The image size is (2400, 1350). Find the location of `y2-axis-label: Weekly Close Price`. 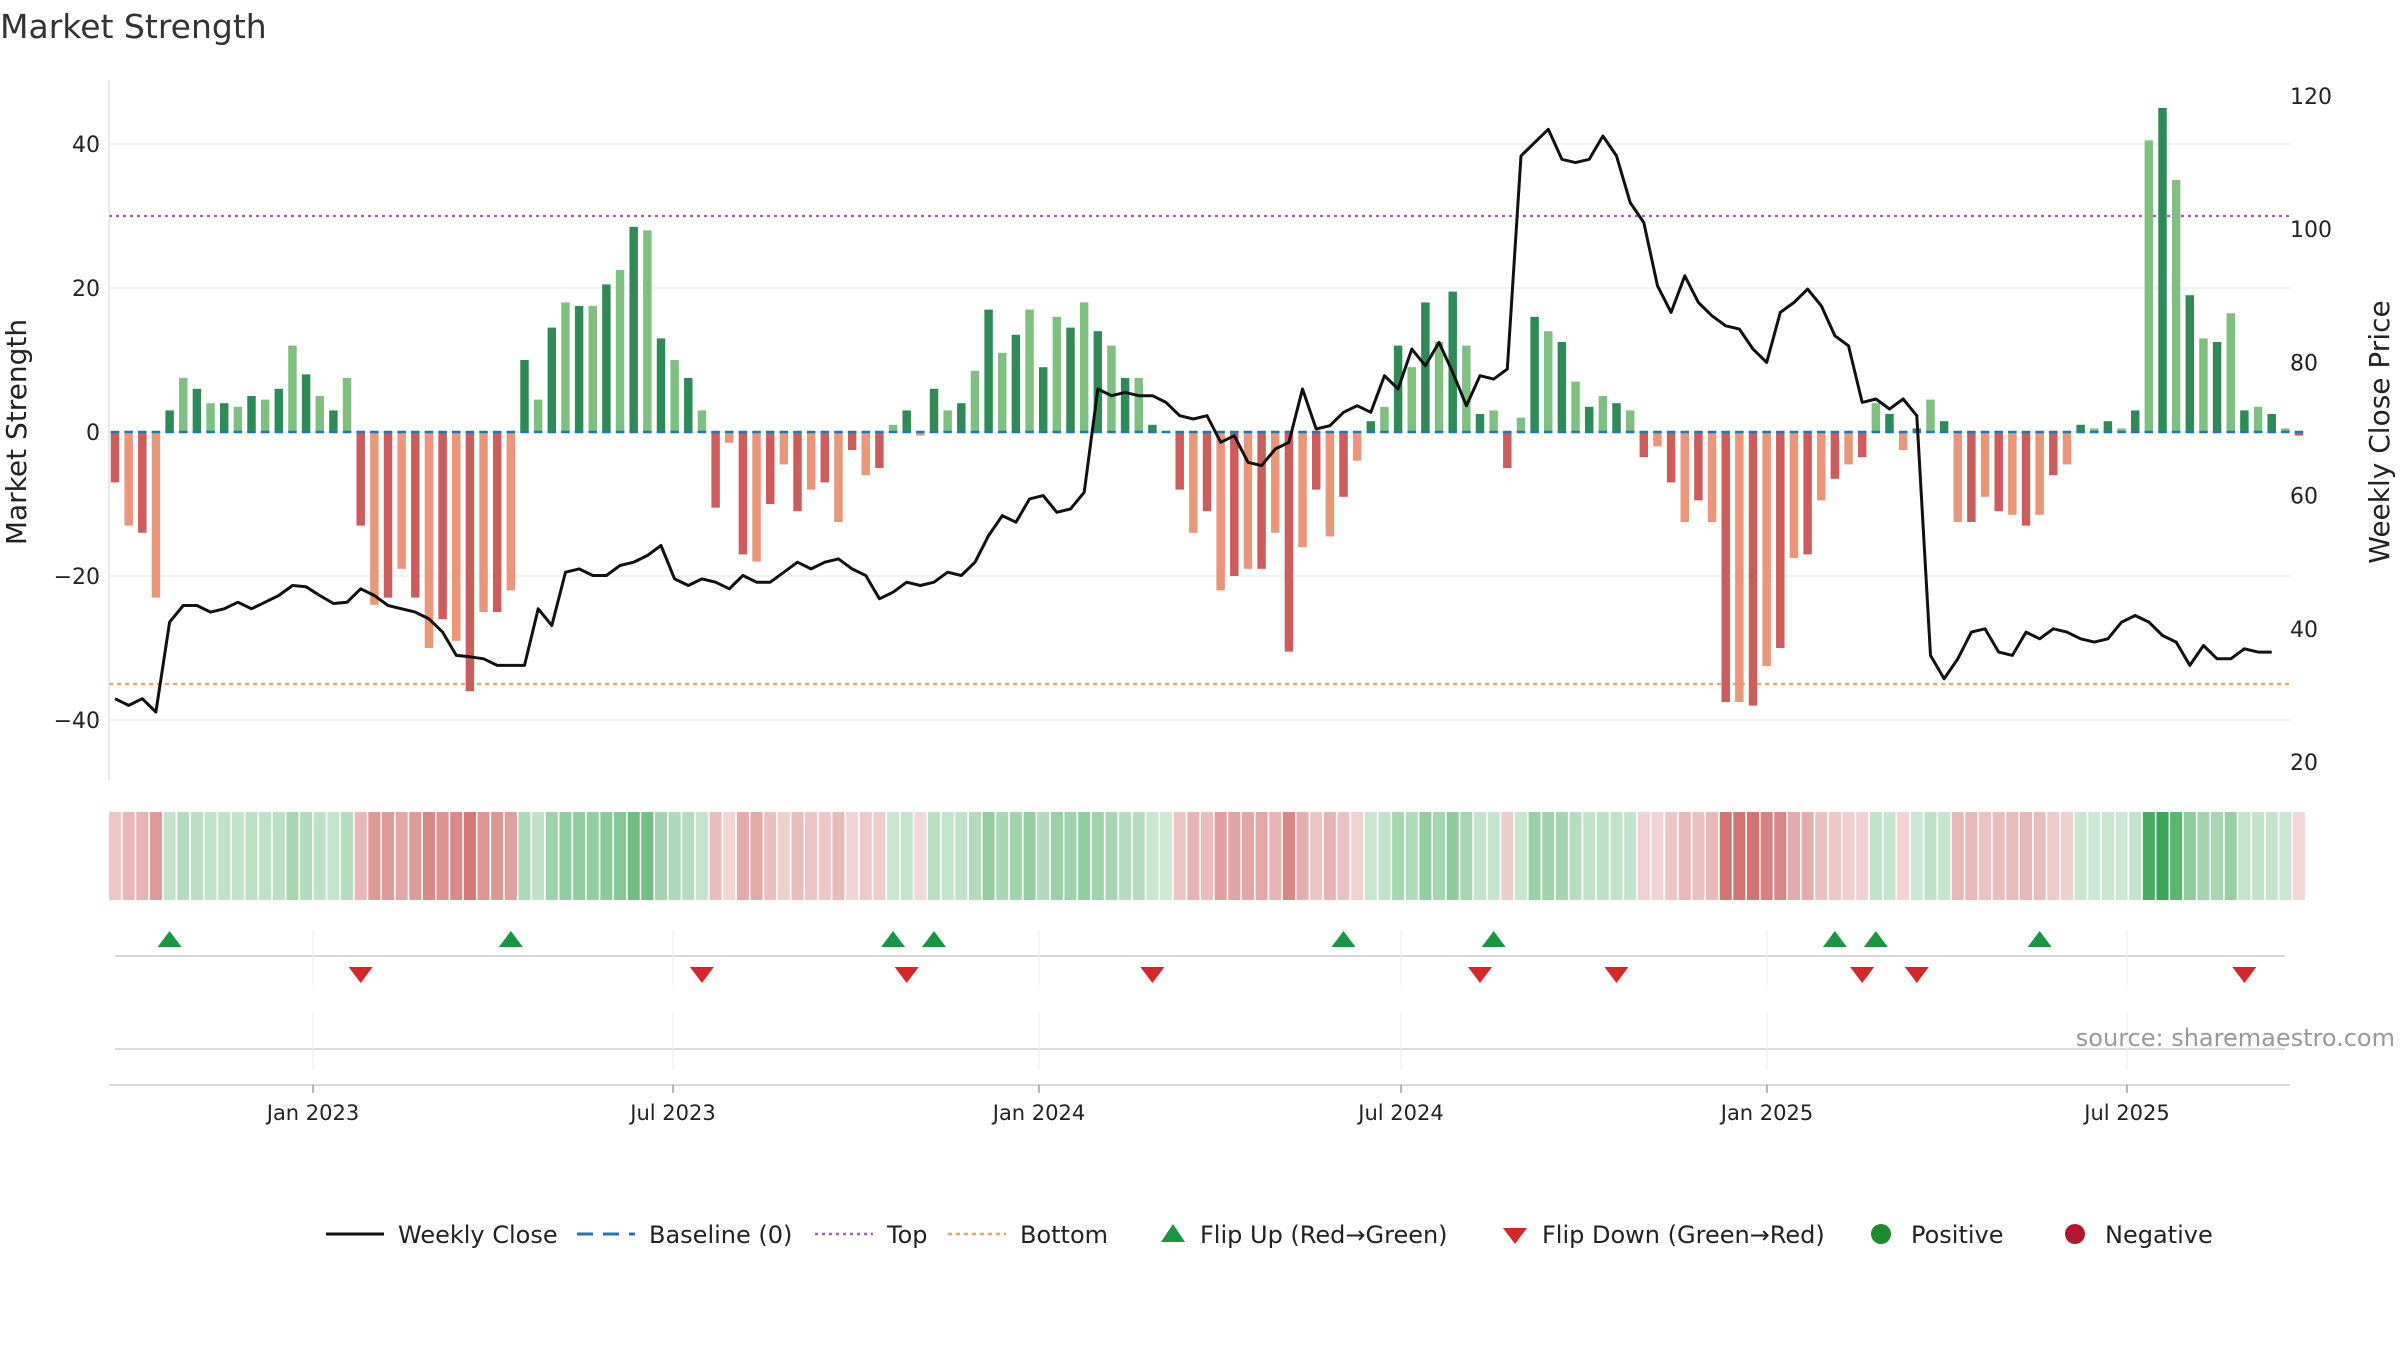

y2-axis-label: Weekly Close Price is located at coordinates (2379, 431).